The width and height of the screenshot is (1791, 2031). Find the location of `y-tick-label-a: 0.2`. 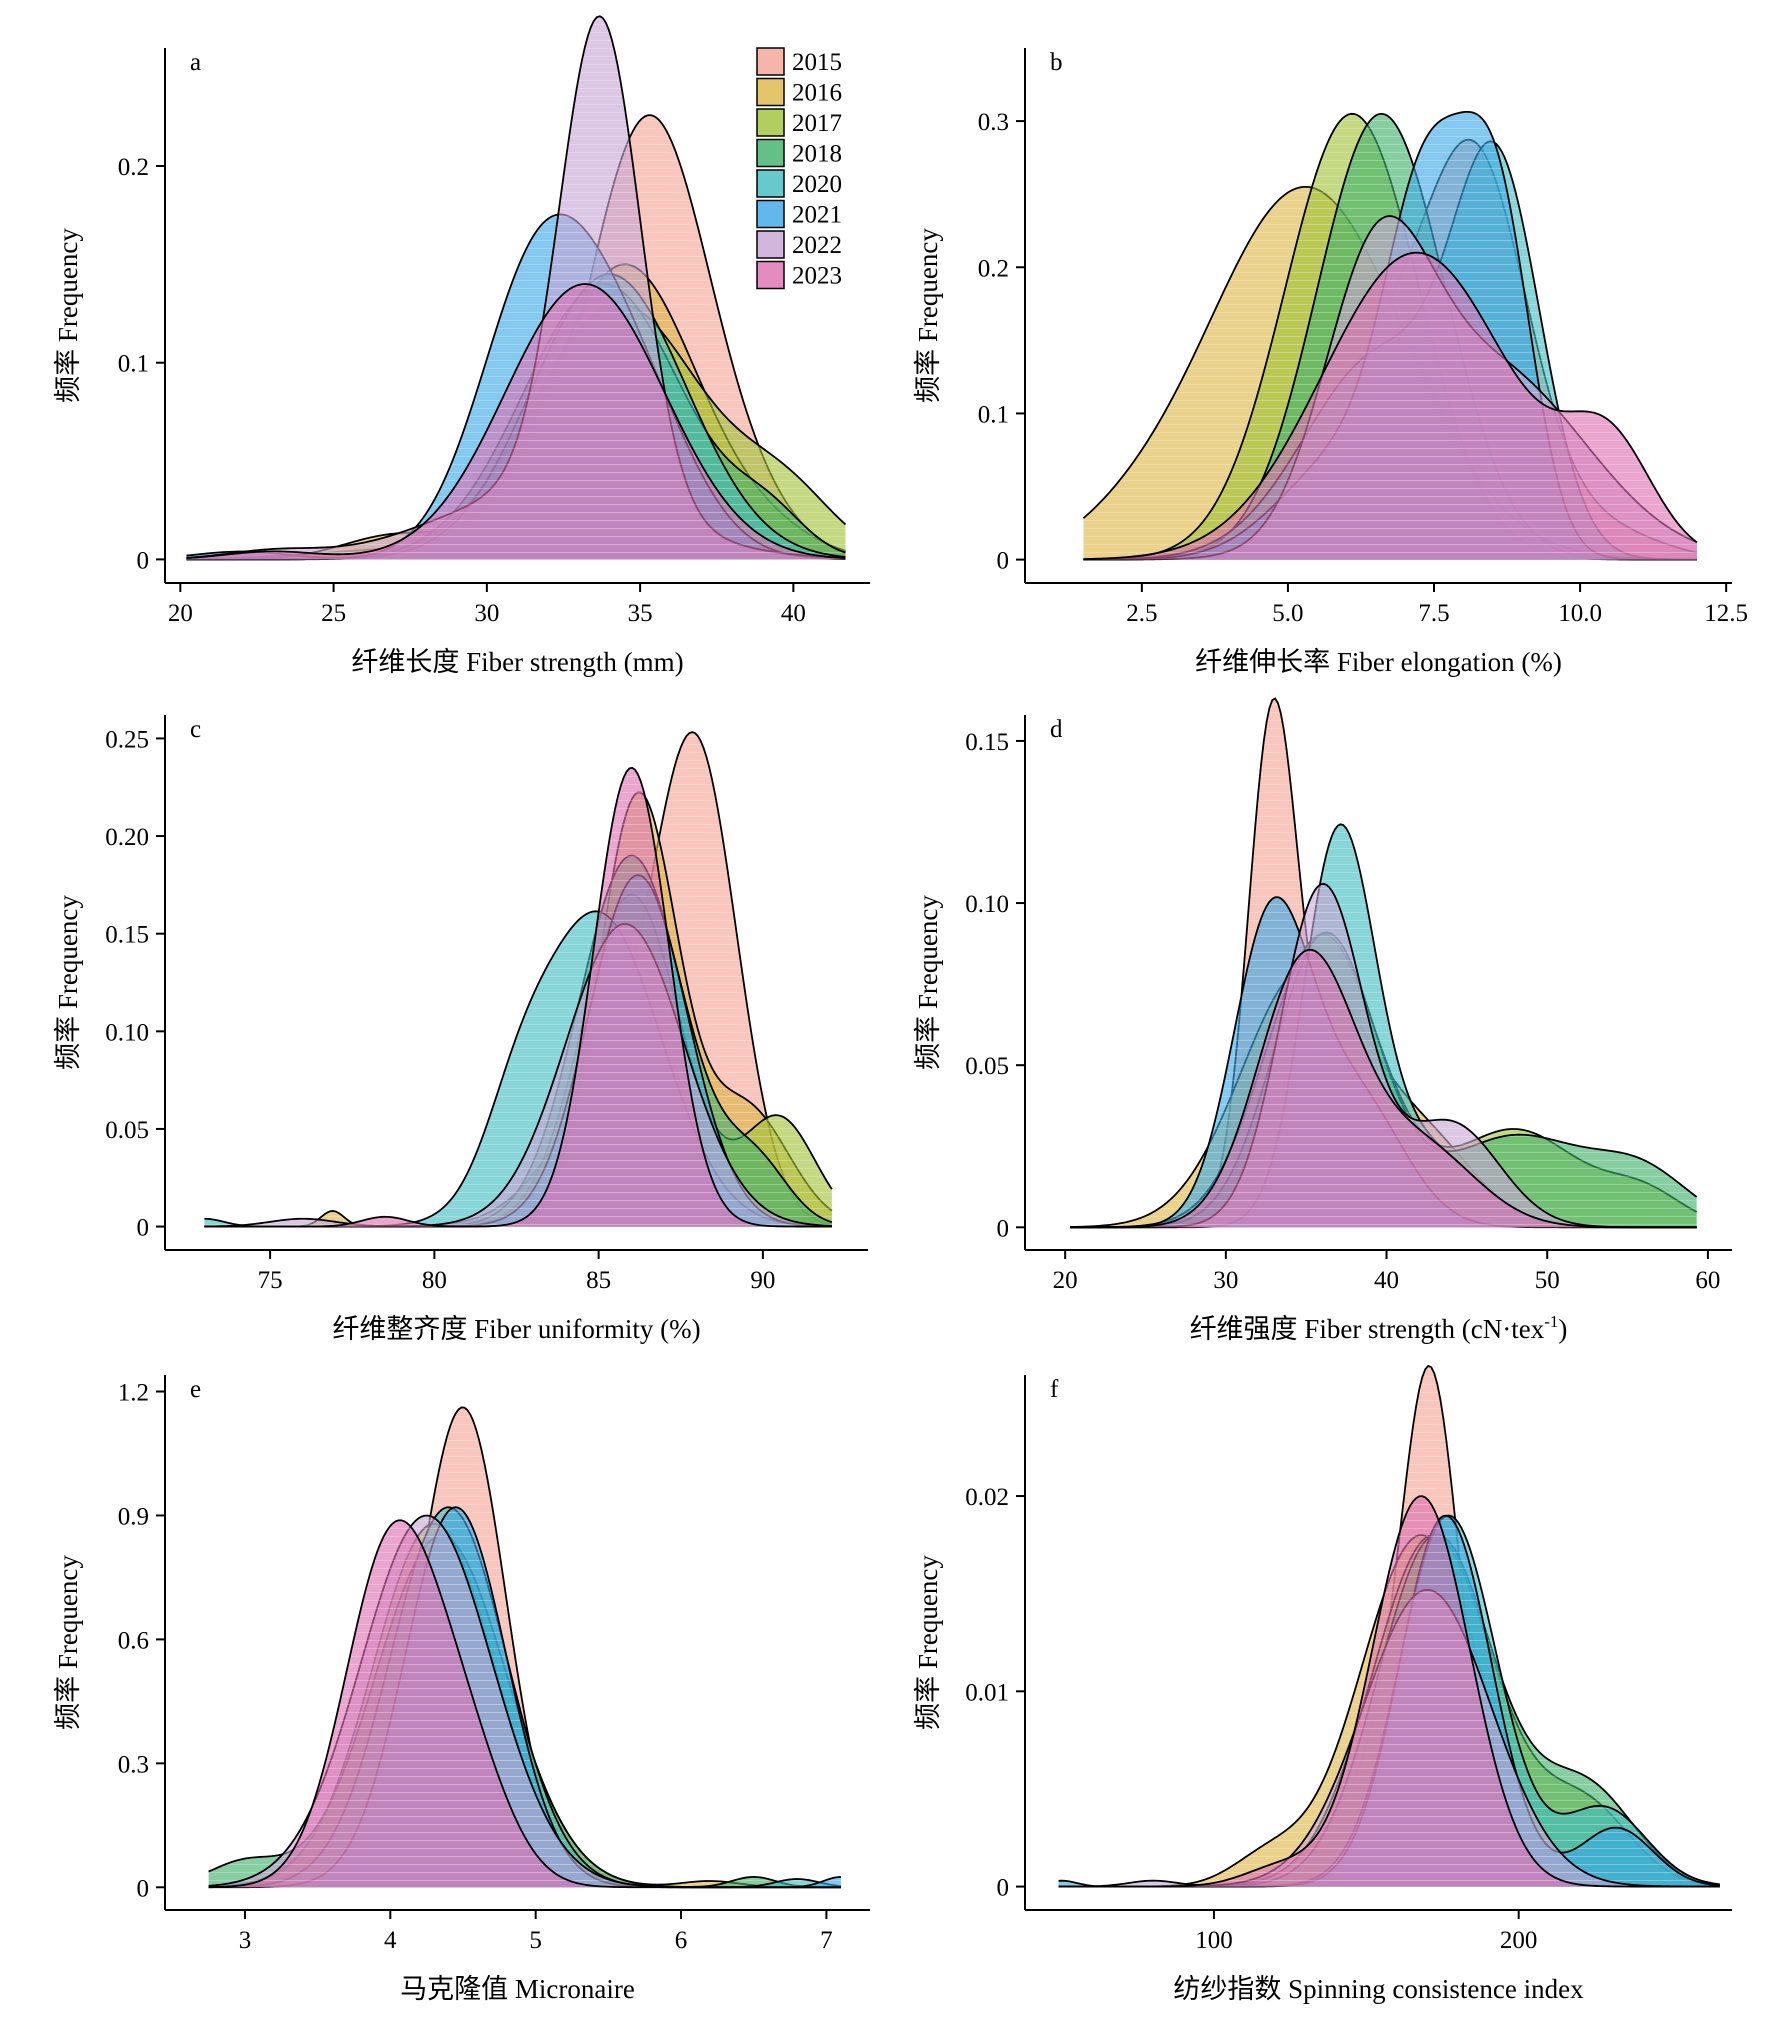

y-tick-label-a: 0.2 is located at coordinates (133, 167).